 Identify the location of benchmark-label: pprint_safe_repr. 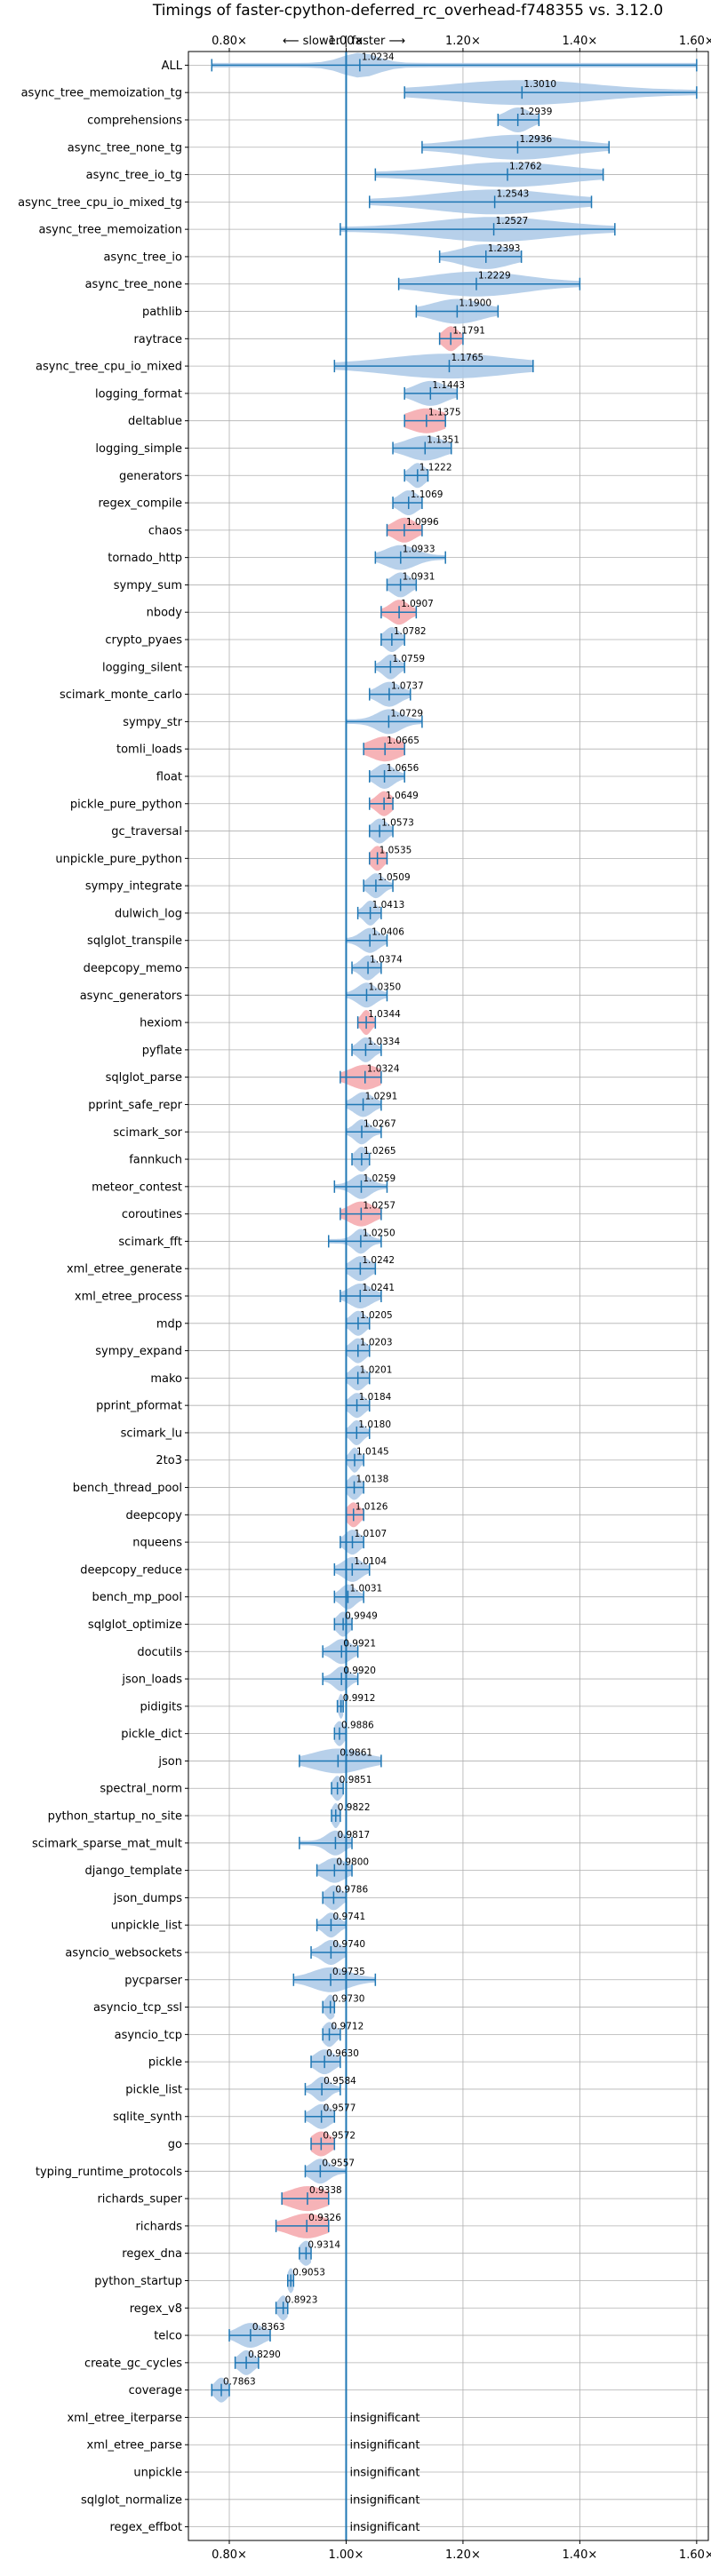
(135, 1105).